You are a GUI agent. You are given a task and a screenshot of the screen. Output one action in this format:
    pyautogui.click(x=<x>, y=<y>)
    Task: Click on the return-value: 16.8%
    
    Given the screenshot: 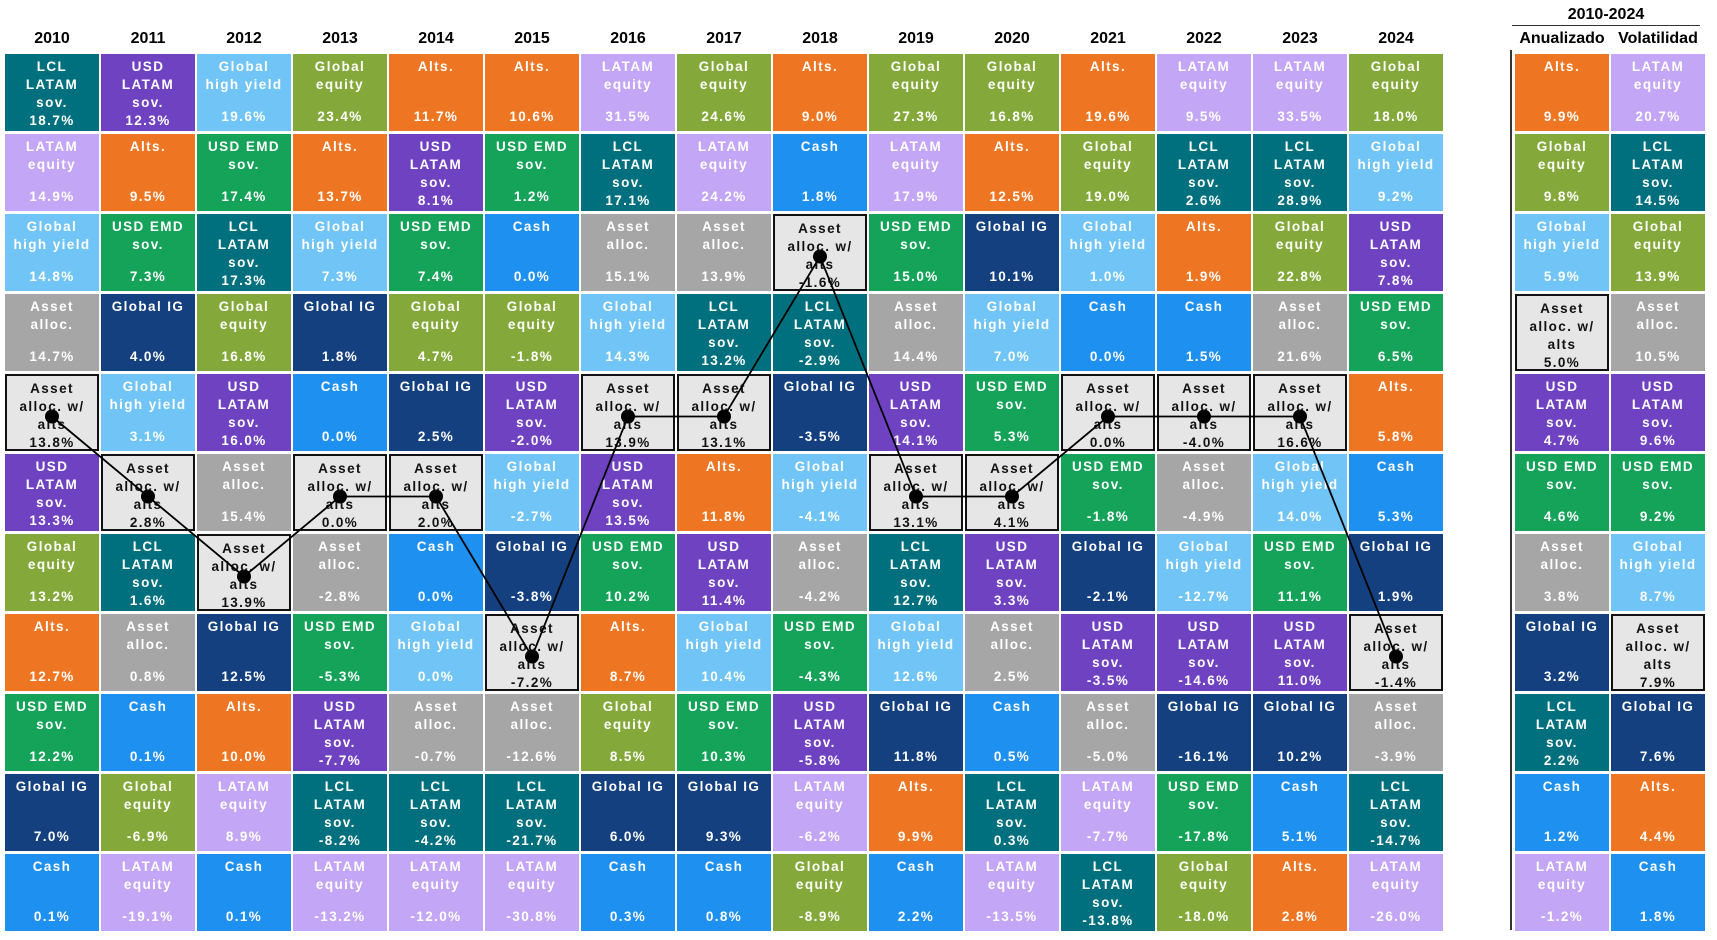 What is the action you would take?
    pyautogui.click(x=1012, y=116)
    